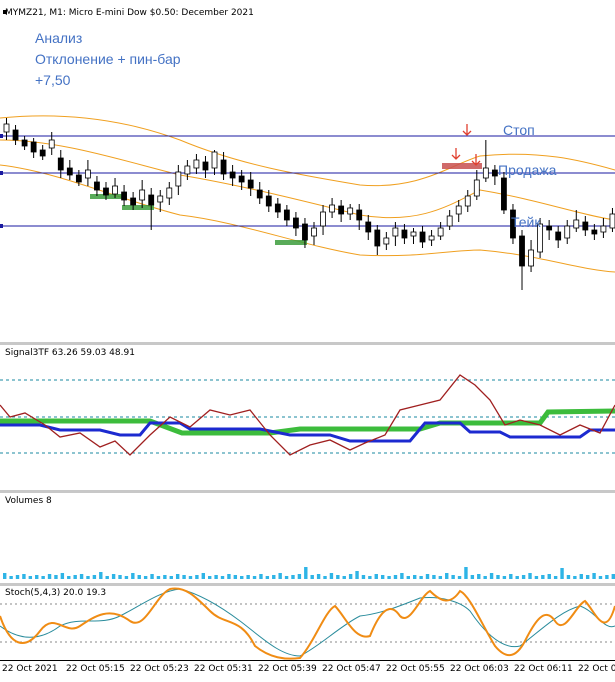 Image resolution: width=615 pixels, height=682 pixels. I want to click on time-label: 22 Oct 05:15, so click(95, 669).